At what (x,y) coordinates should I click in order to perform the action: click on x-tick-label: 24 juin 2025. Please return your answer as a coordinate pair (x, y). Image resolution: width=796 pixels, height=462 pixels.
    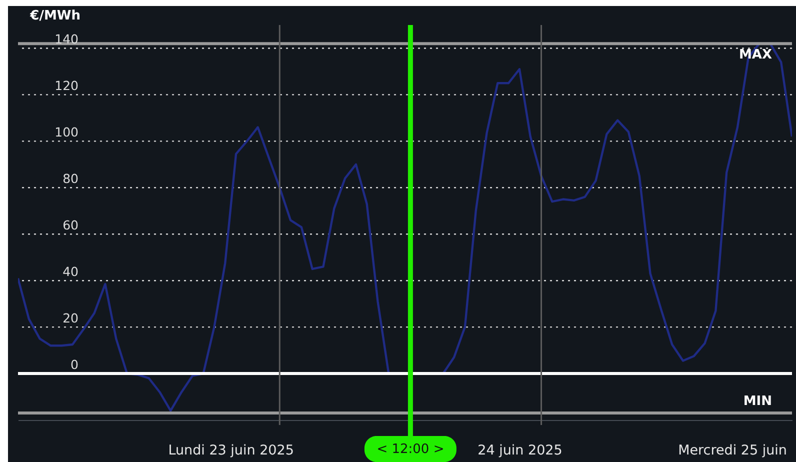
    Looking at the image, I should click on (520, 450).